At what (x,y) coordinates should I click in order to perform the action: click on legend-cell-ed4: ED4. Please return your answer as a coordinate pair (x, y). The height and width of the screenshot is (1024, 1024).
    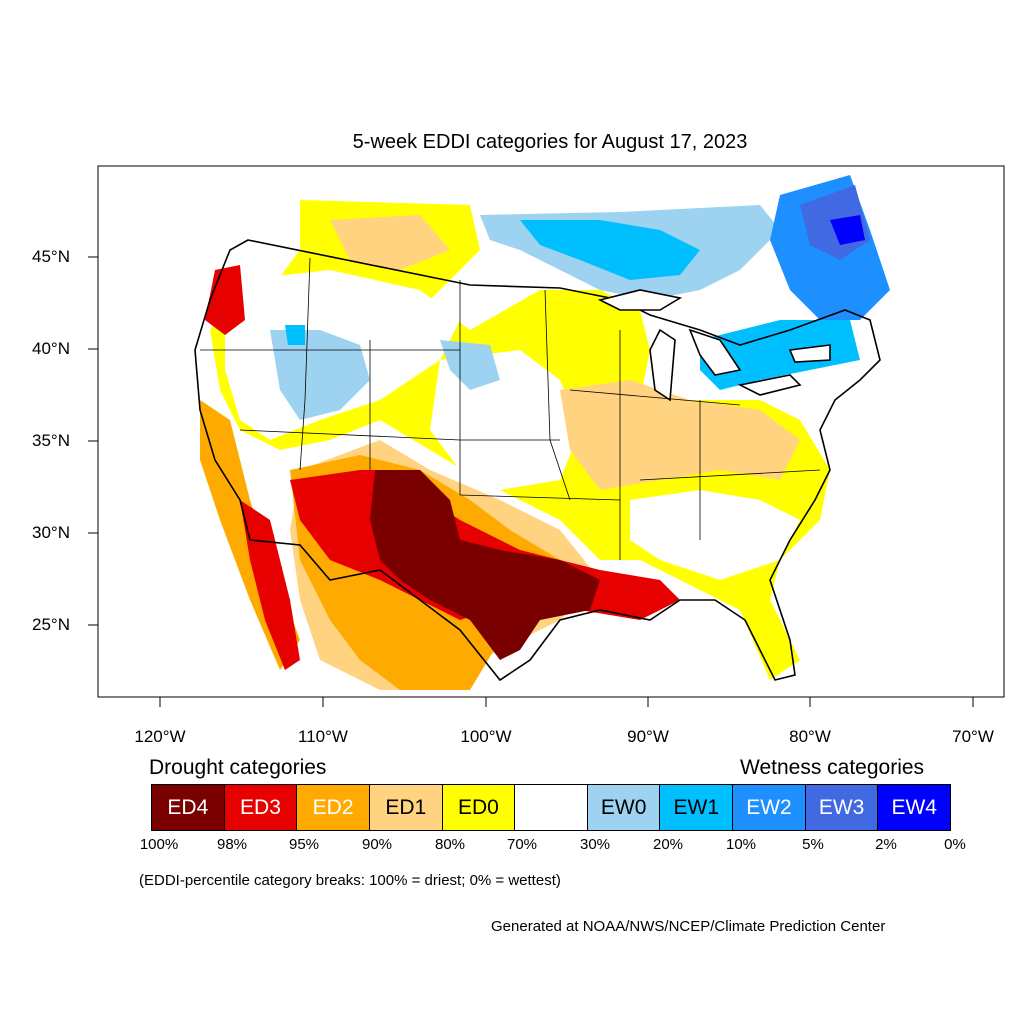
    Looking at the image, I should click on (188, 807).